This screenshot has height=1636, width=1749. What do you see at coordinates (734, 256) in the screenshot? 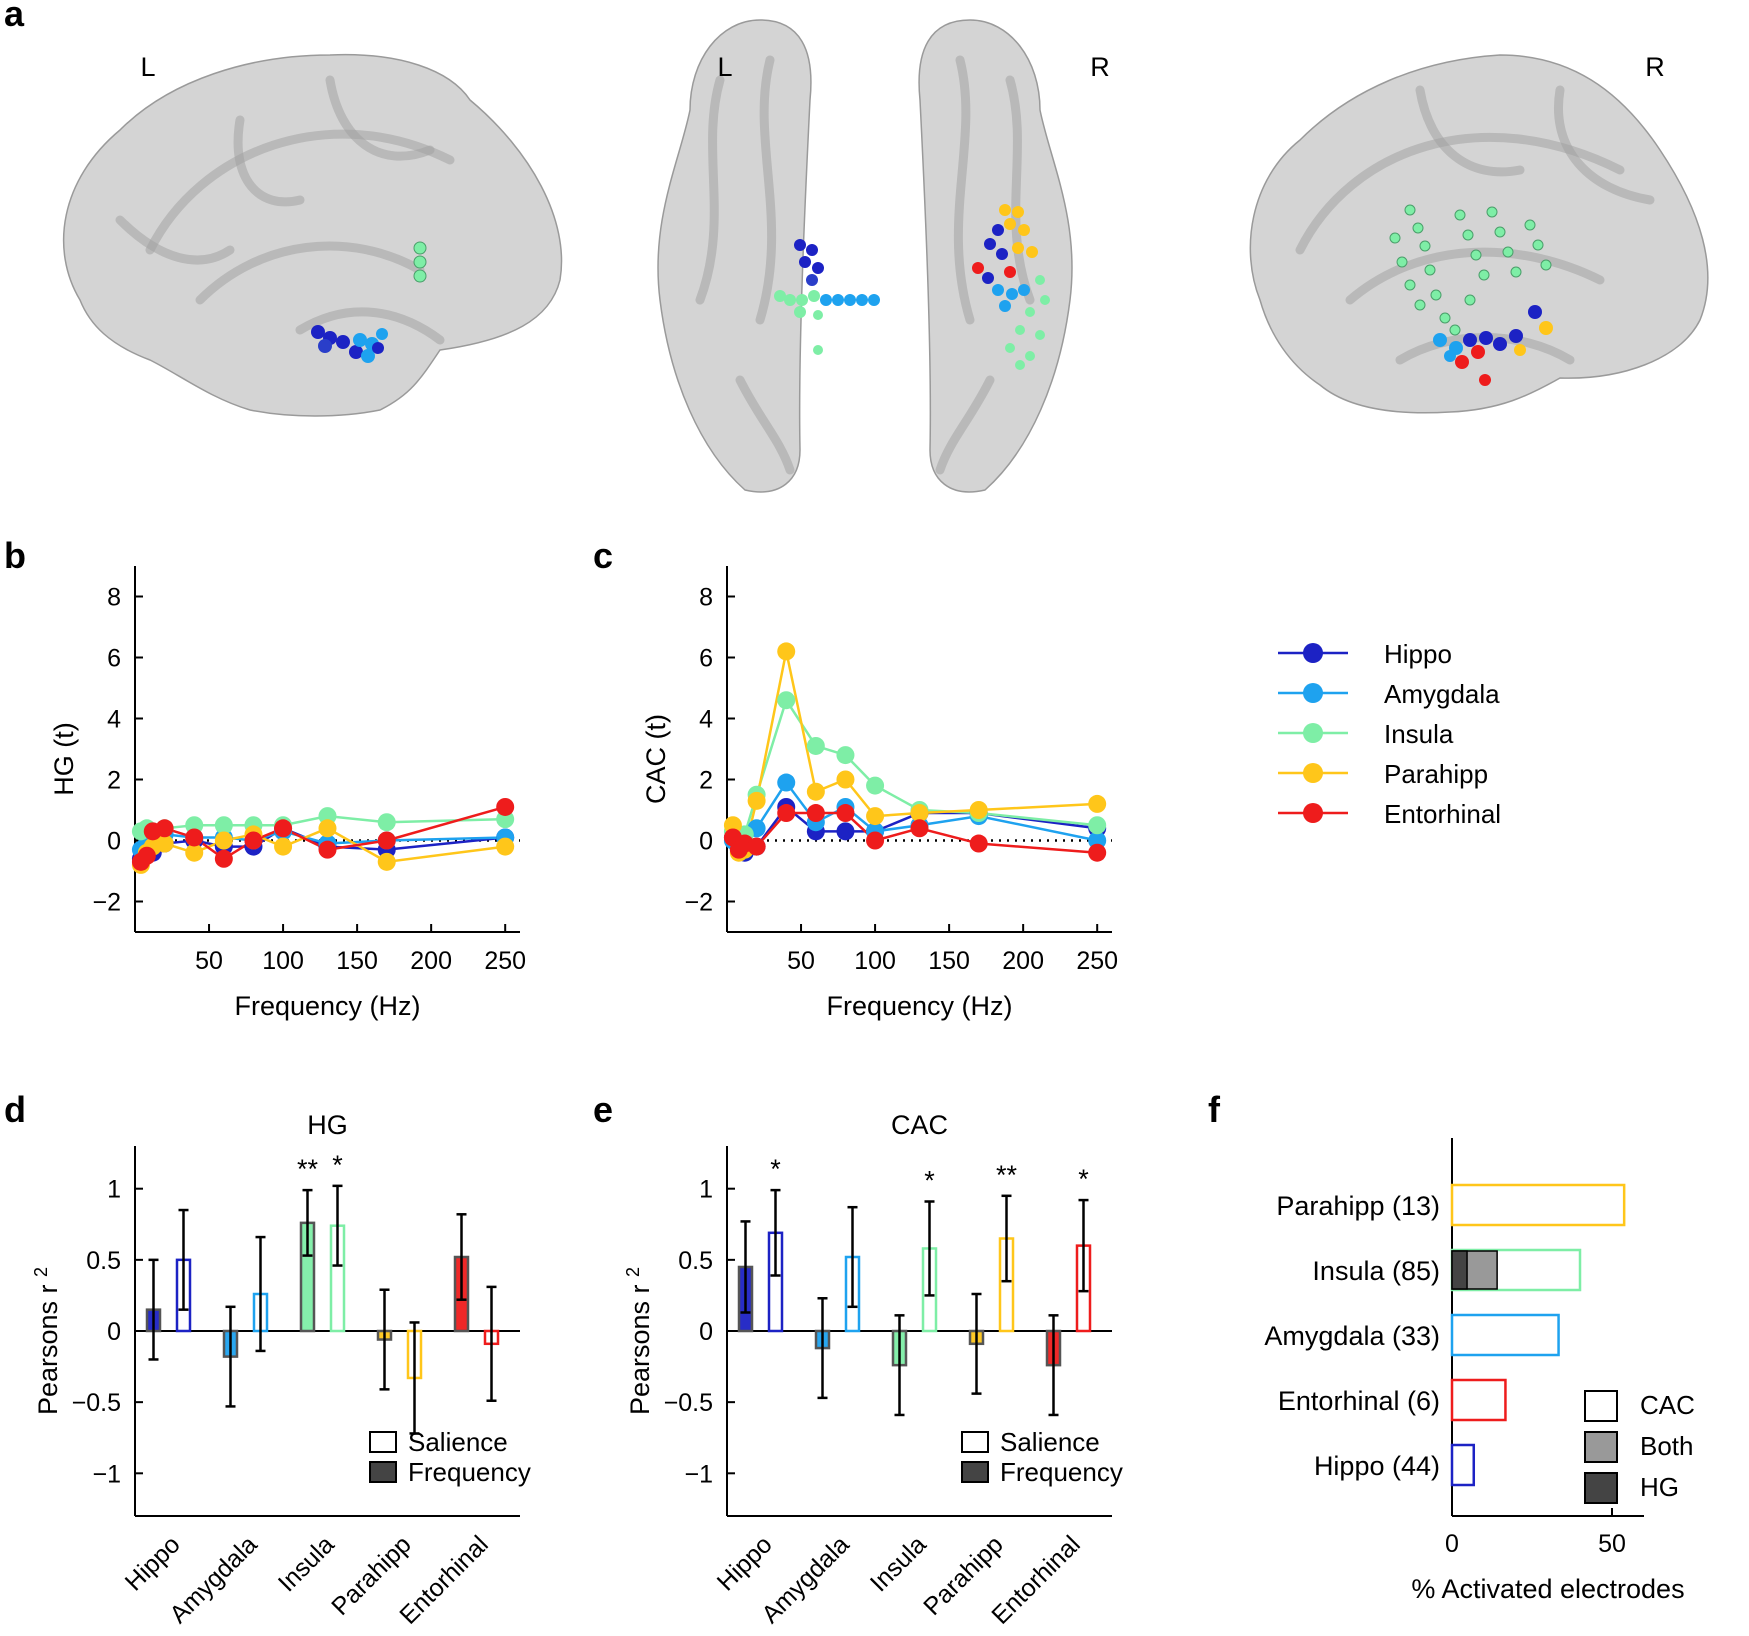
I see `brain-ventral-left` at bounding box center [734, 256].